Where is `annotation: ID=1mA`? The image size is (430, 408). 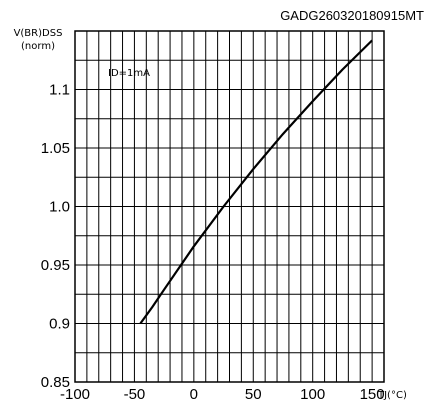
annotation: ID=1mA is located at coordinates (129, 73).